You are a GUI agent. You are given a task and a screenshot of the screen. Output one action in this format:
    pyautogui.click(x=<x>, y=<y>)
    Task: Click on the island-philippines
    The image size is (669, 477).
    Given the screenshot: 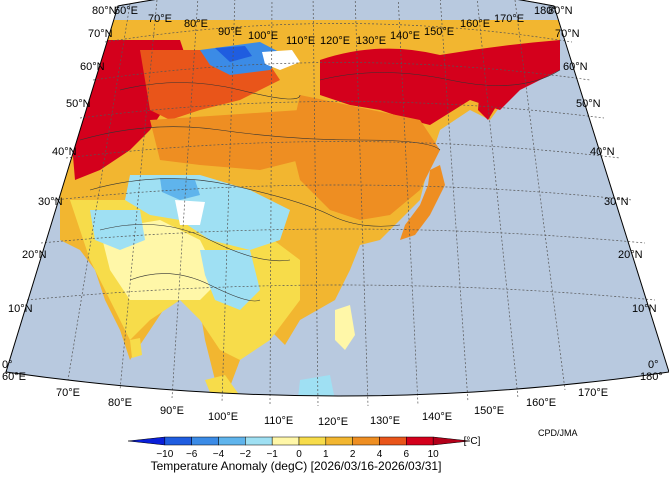 What is the action you would take?
    pyautogui.click(x=345, y=327)
    